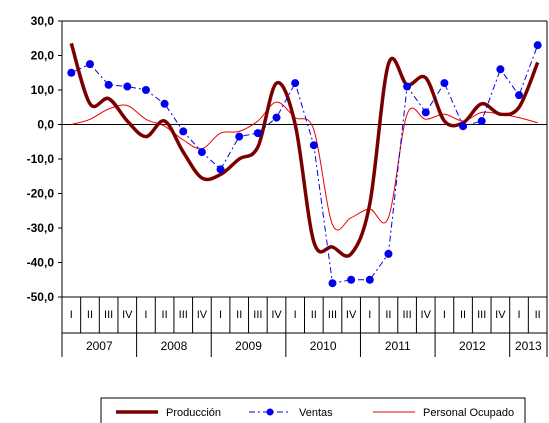  Describe the element at coordinates (43, 21) in the screenshot. I see `y-tick-label: 30,0` at that location.